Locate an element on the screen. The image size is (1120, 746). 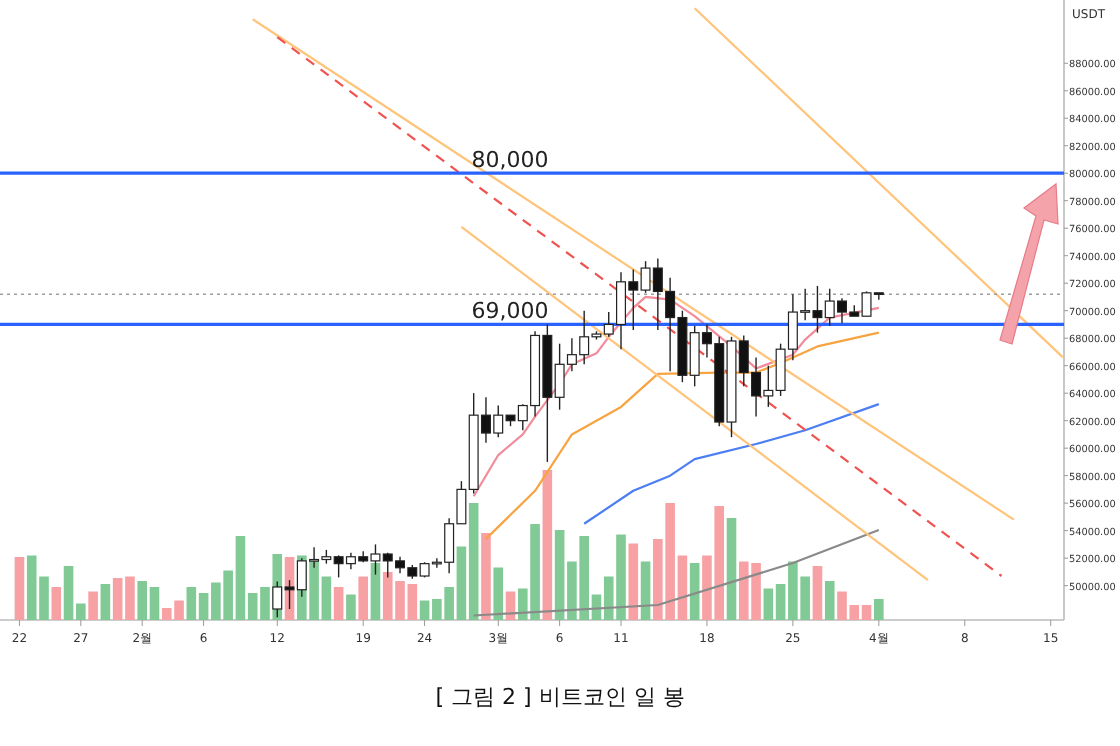
text: [ 그림 2 ] 비트코인 일 봉 is located at coordinates (560, 697).